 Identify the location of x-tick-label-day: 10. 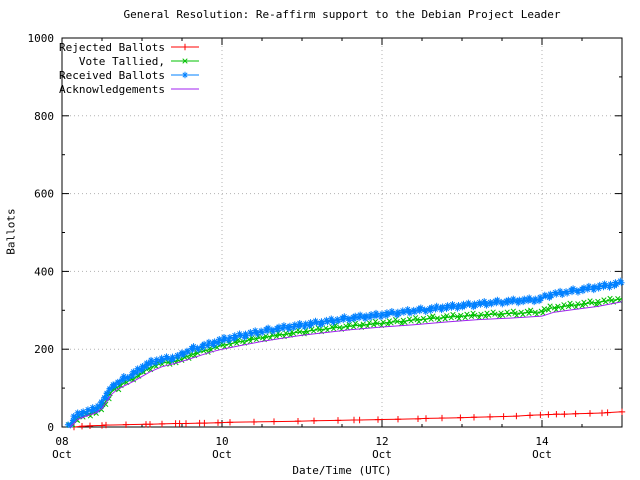
(221, 441).